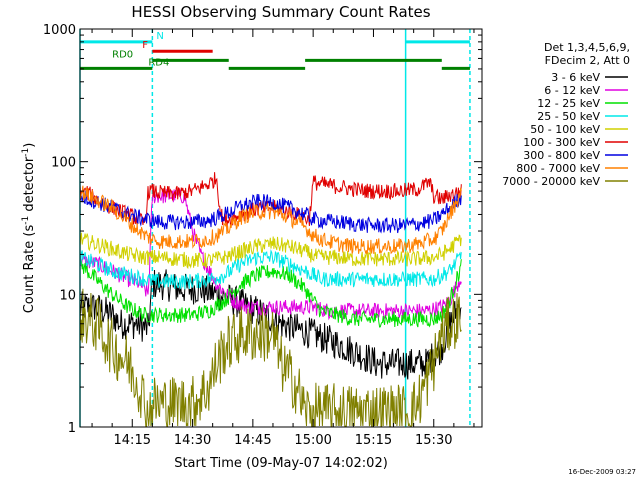 The image size is (640, 480). Describe the element at coordinates (587, 60) in the screenshot. I see `legend-header-line-2: FDecim 2, Att 0` at that location.